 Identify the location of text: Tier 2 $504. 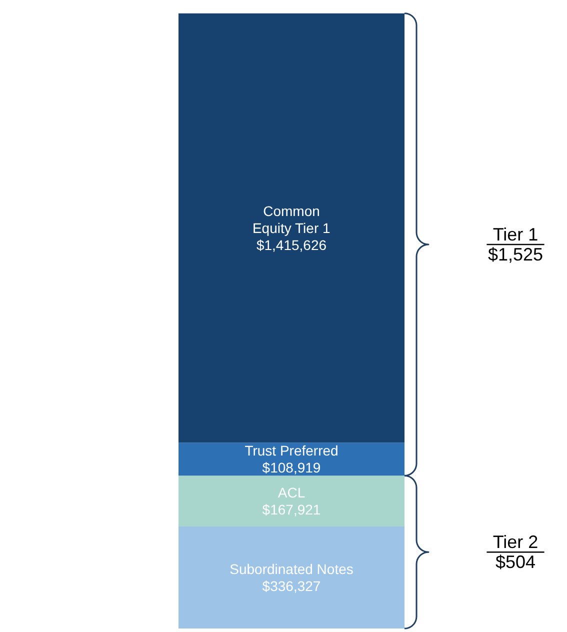
(515, 552).